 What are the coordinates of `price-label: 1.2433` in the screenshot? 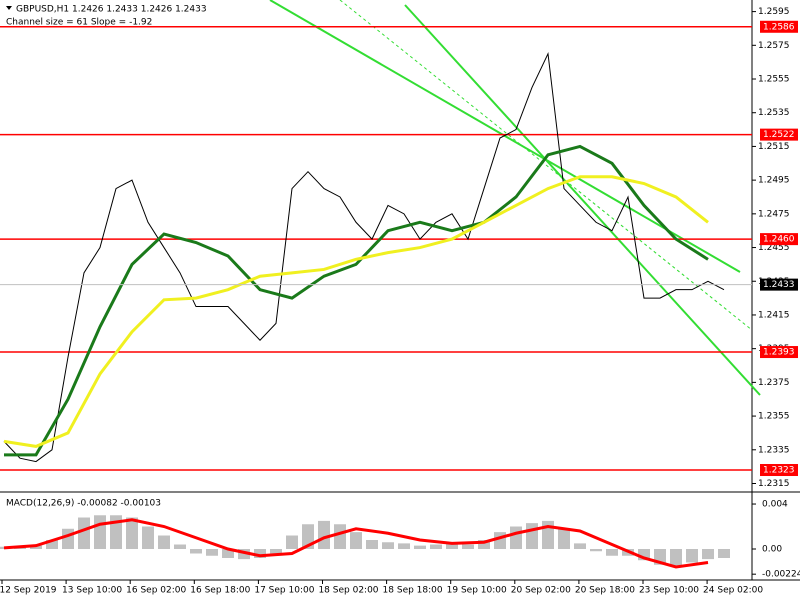 It's located at (779, 285).